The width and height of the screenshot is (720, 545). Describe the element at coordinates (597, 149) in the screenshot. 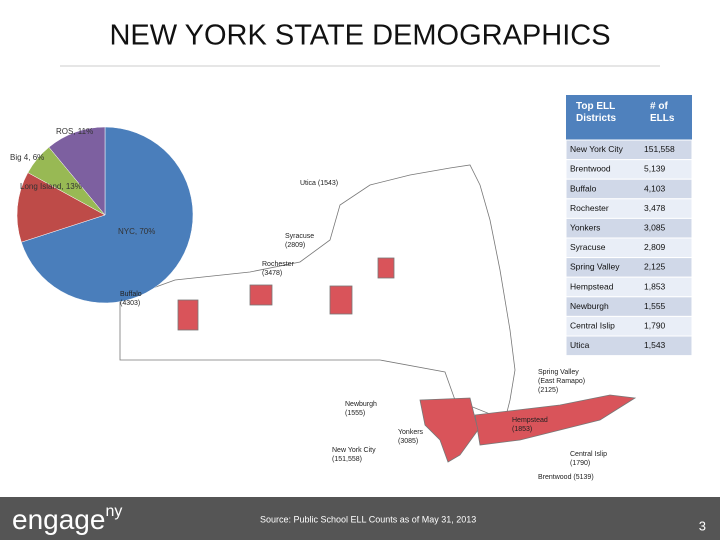

I see `table-cell: New York City` at that location.